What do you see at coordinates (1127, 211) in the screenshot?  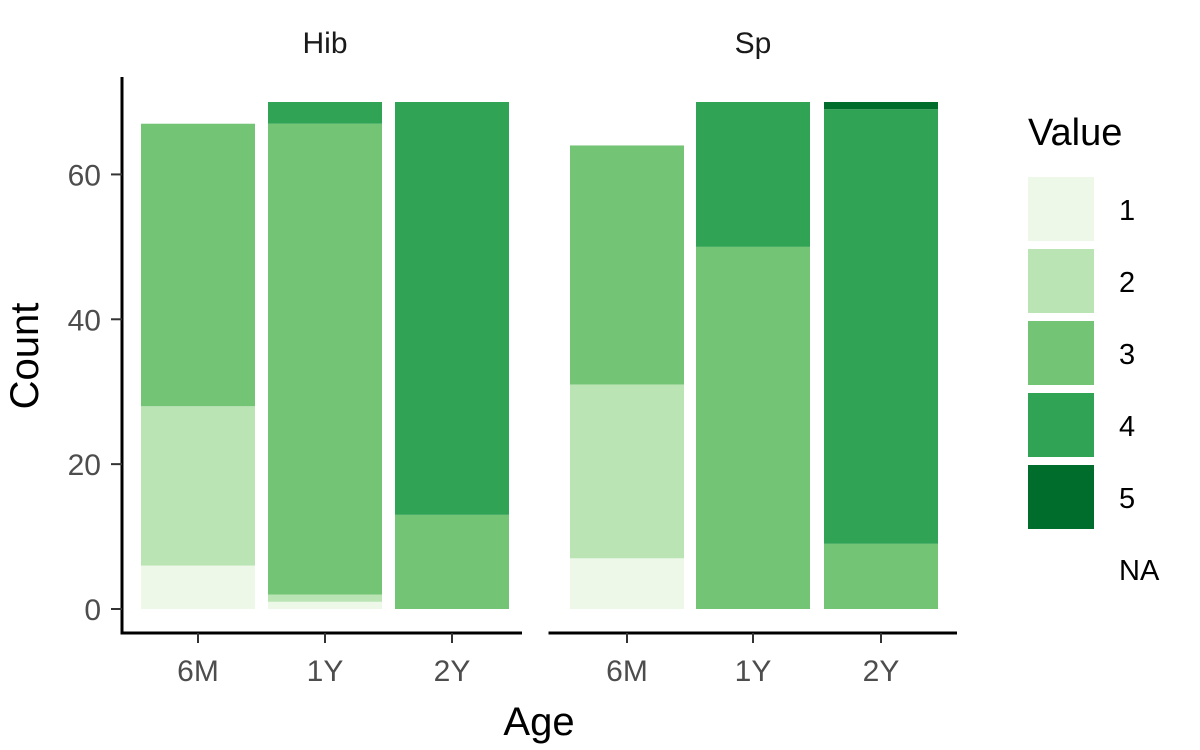 I see `legend-label-1: 1` at bounding box center [1127, 211].